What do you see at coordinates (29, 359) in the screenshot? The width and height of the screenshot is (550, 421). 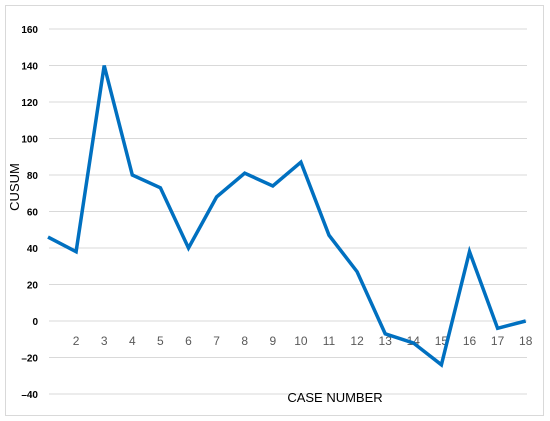 I see `y-tick-label: –20` at bounding box center [29, 359].